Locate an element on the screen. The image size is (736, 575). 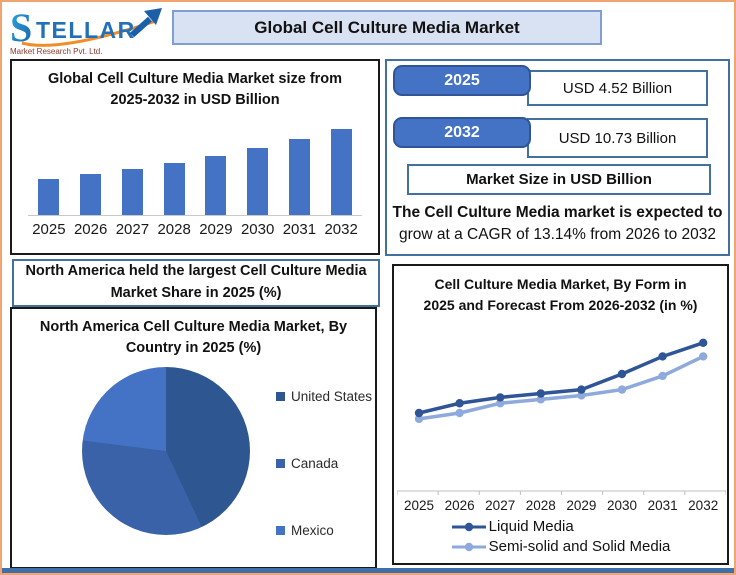
bar-x-label: 2031 is located at coordinates (299, 229).